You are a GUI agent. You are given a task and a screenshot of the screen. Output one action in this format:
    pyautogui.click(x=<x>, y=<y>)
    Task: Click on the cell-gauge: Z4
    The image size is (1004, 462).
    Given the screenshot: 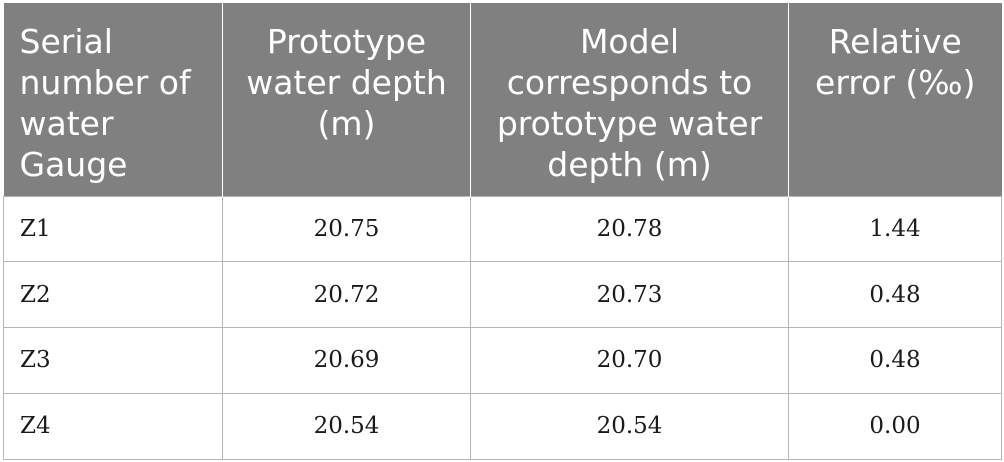 What is the action you would take?
    pyautogui.click(x=113, y=426)
    